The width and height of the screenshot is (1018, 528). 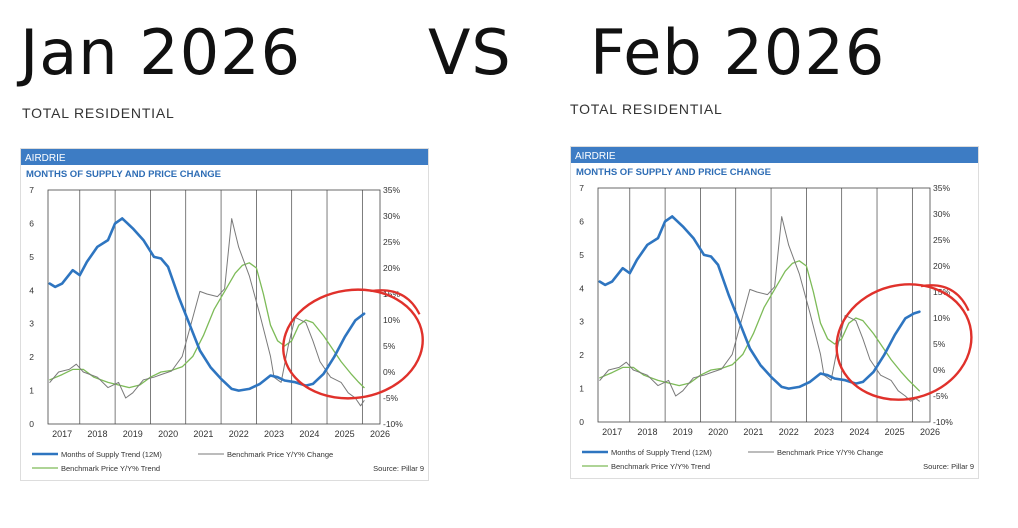 What do you see at coordinates (161, 52) in the screenshot?
I see `headline-jan: Jan 2026` at bounding box center [161, 52].